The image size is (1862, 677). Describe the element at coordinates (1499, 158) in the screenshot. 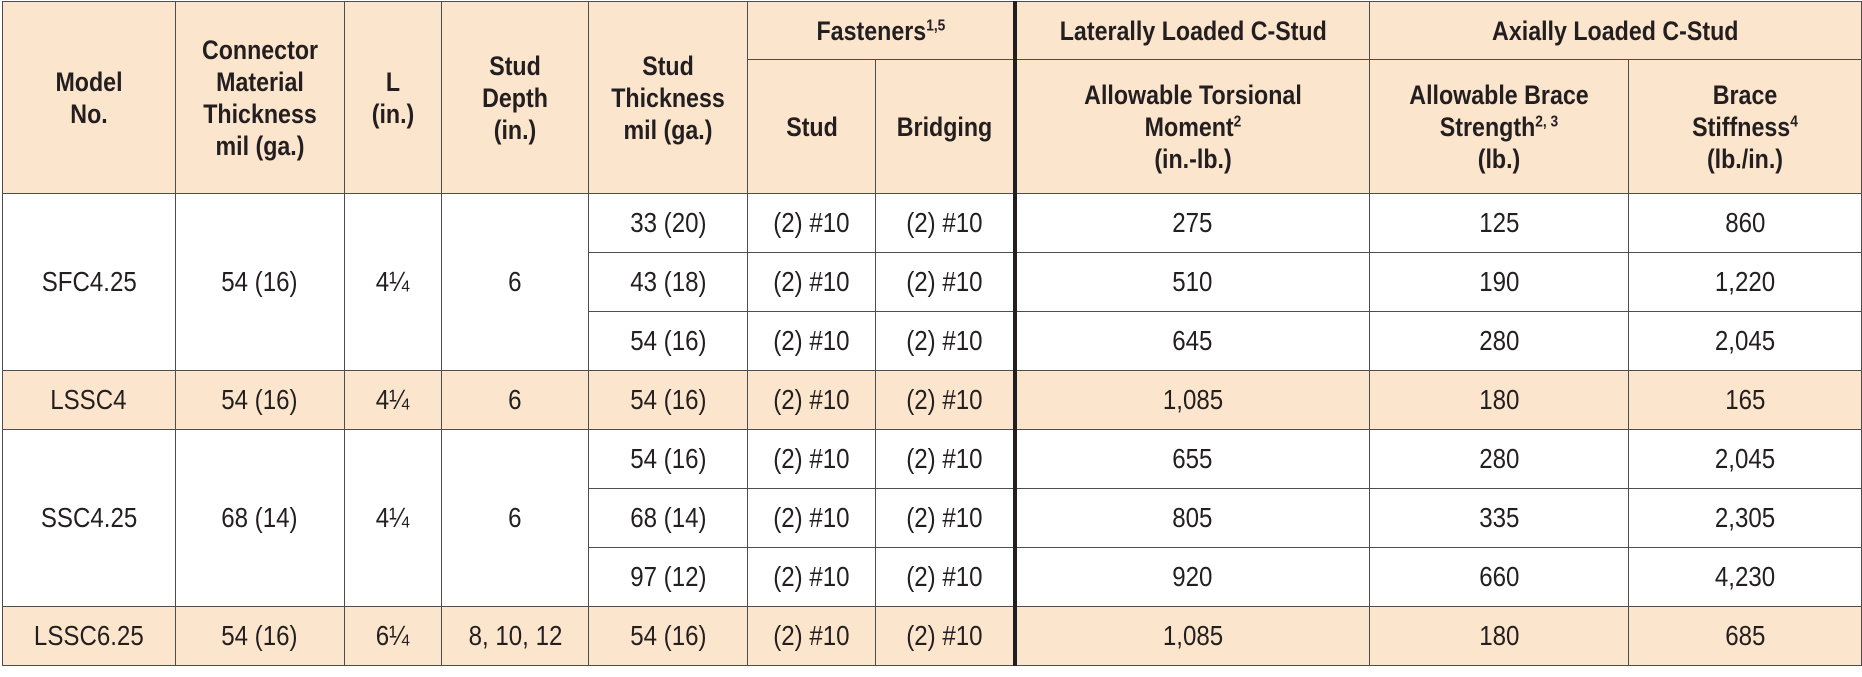

I see `brace-strength-unit: (lb.)` at that location.